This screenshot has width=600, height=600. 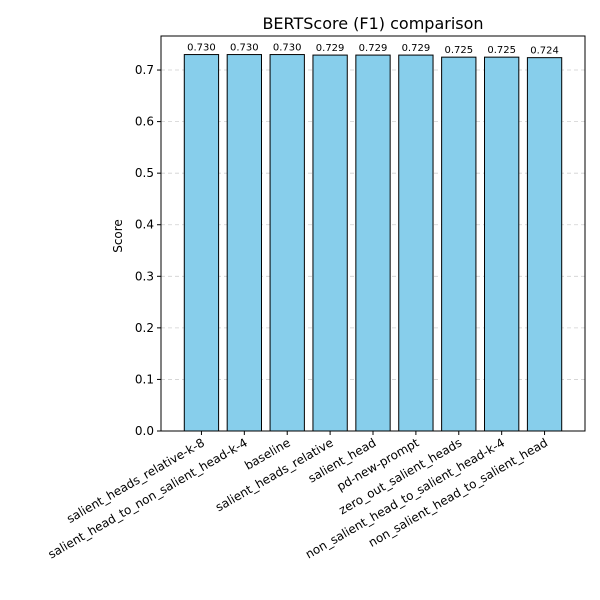 What do you see at coordinates (144, 328) in the screenshot?
I see `y-tick-label: 0.2` at bounding box center [144, 328].